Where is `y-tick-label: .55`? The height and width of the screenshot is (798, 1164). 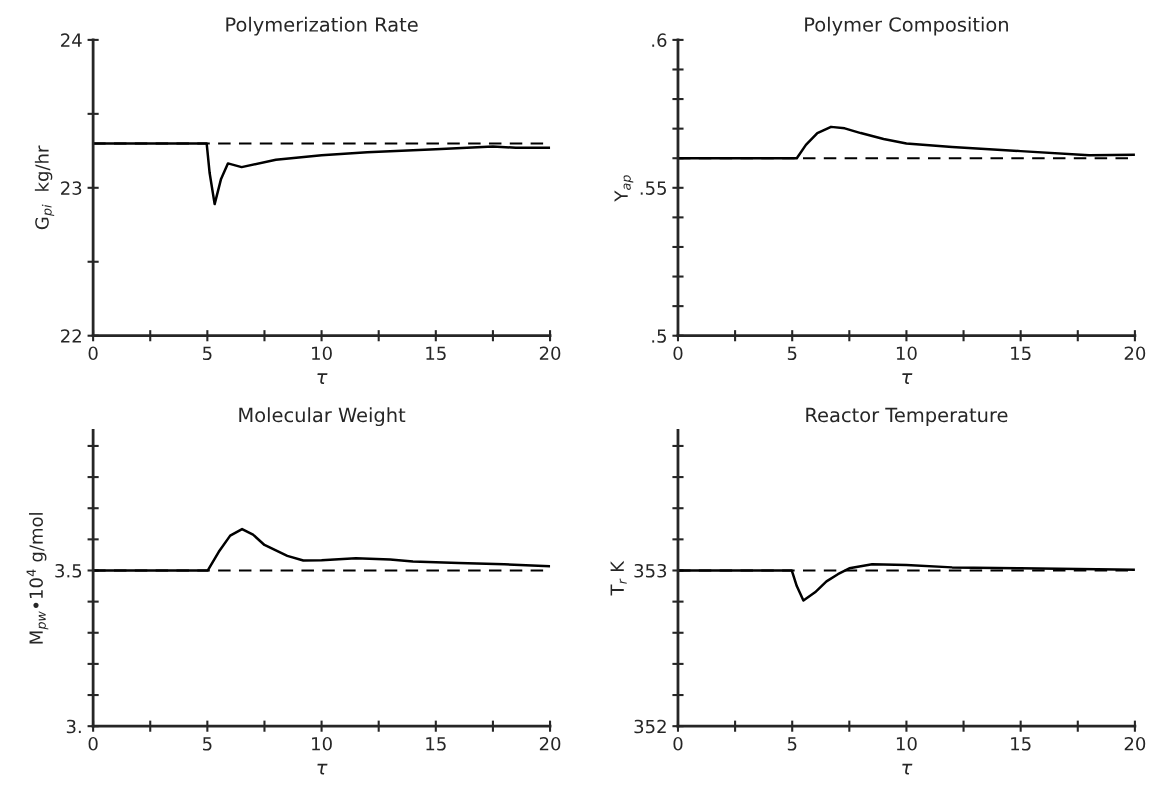
y-tick-label: .55 is located at coordinates (653, 188).